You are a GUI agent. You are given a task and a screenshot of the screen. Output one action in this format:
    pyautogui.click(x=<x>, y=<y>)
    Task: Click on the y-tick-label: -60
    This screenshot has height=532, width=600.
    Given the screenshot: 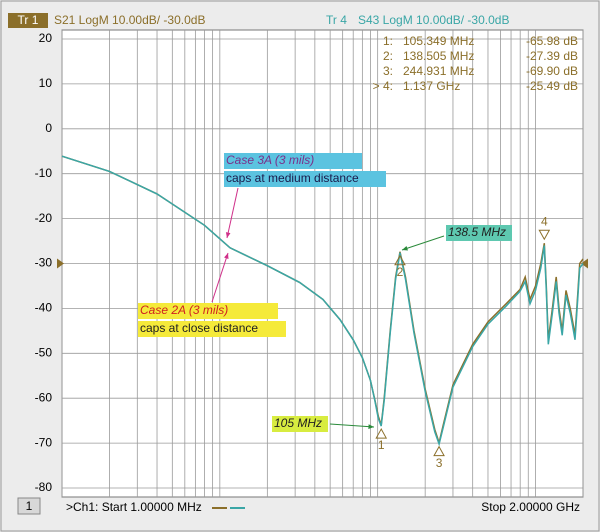 What is the action you would take?
    pyautogui.click(x=44, y=397)
    